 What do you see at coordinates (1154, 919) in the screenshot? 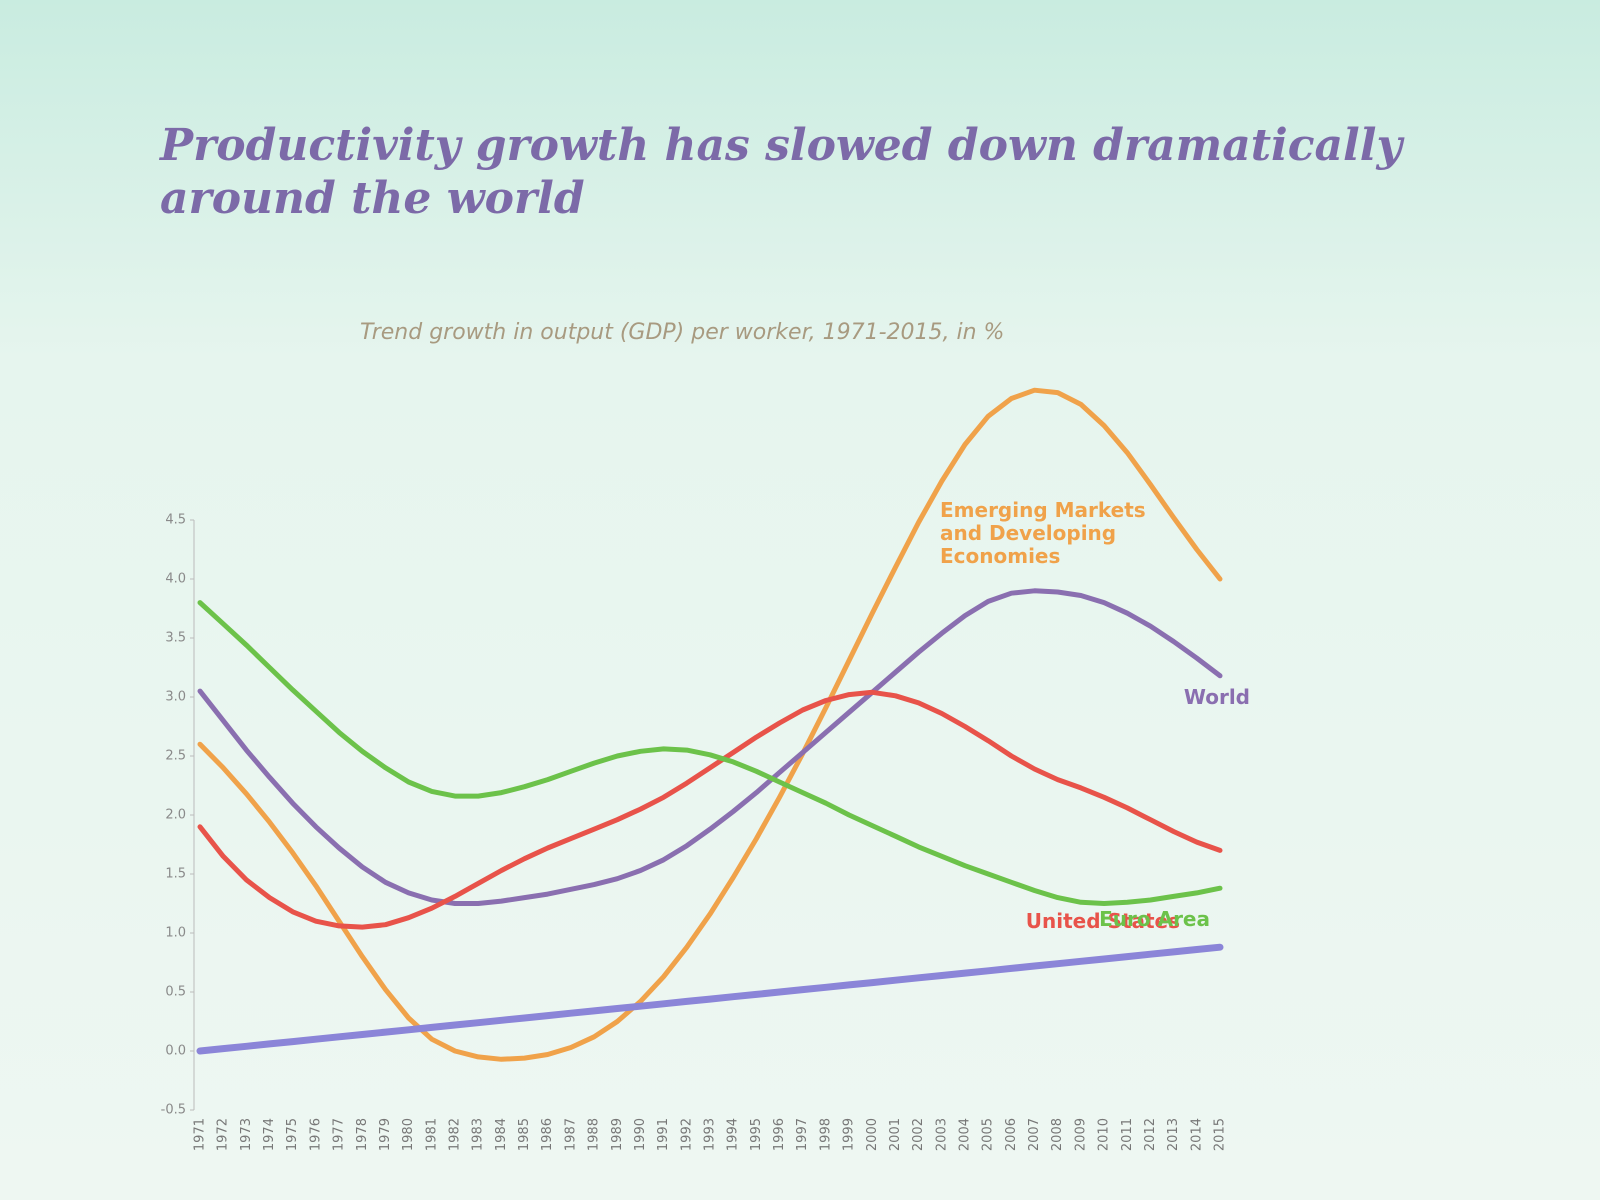
I see `series-label: Euro Area` at bounding box center [1154, 919].